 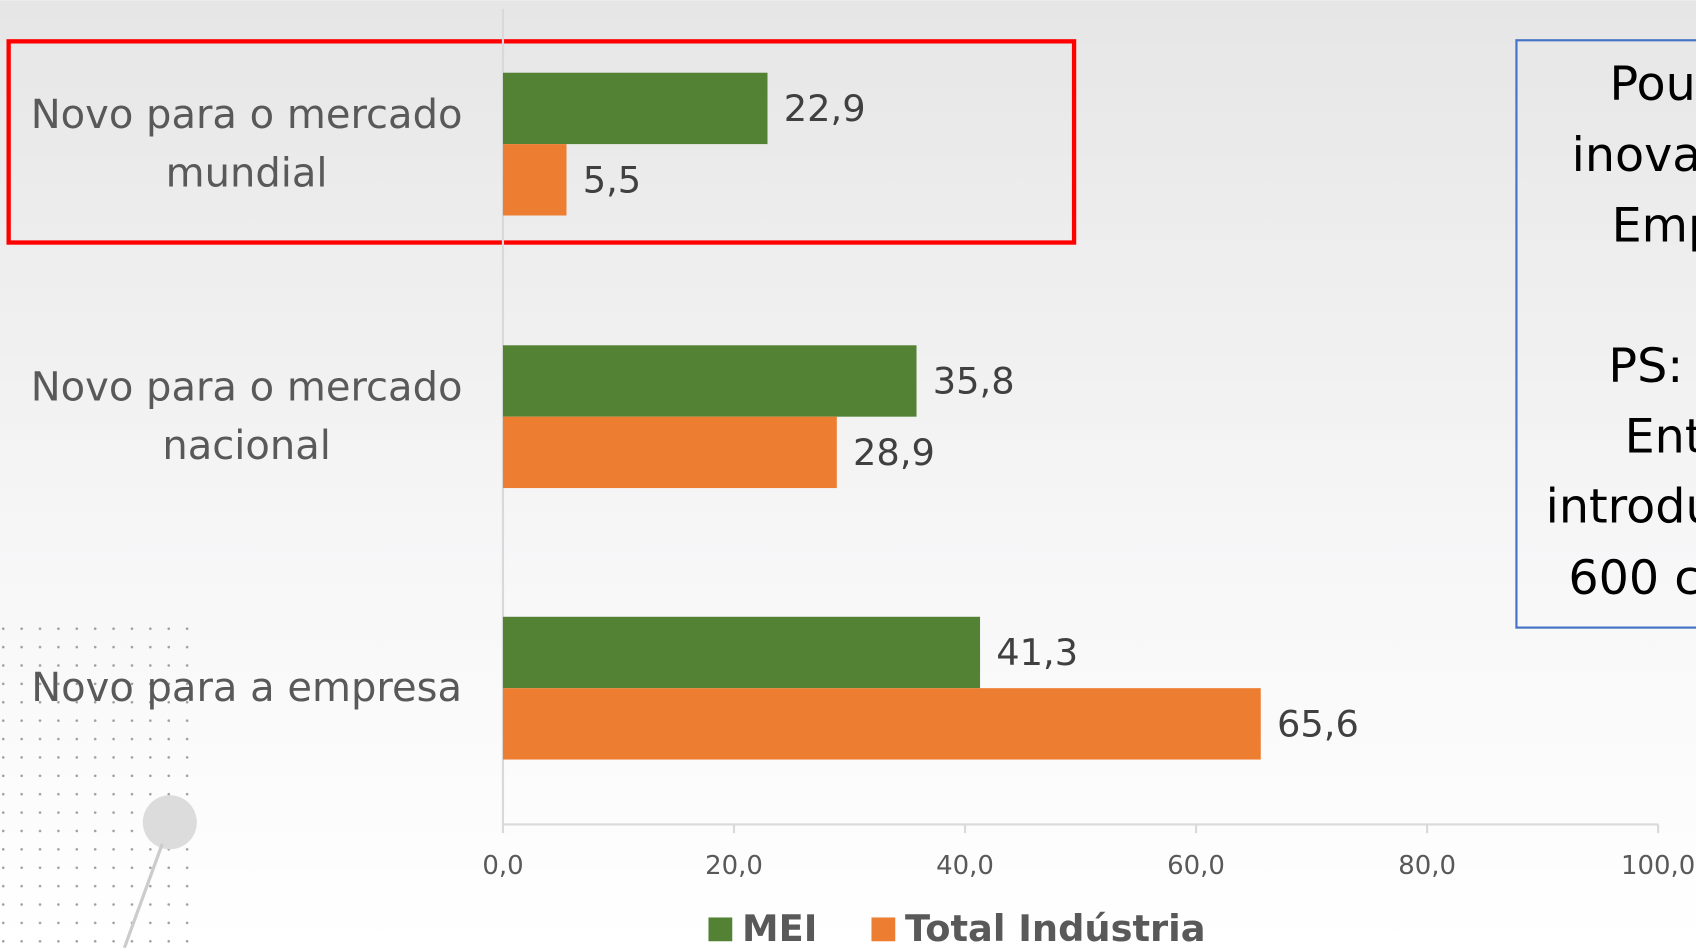 I want to click on data-label: 41,3, so click(x=1037, y=652).